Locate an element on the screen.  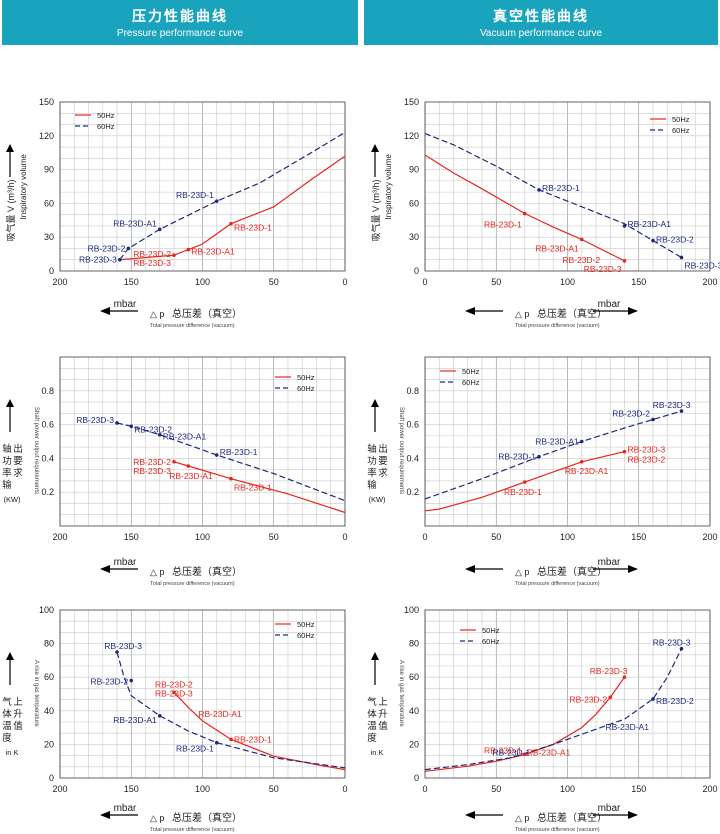
y-axis-label-char: 度 is located at coordinates (7, 738).